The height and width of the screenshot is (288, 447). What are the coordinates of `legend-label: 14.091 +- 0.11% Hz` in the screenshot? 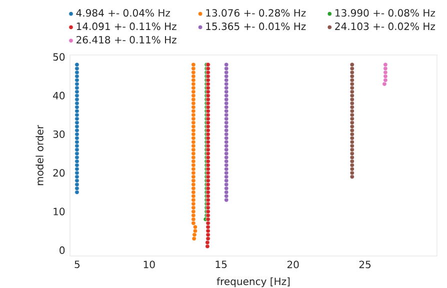 It's located at (126, 26).